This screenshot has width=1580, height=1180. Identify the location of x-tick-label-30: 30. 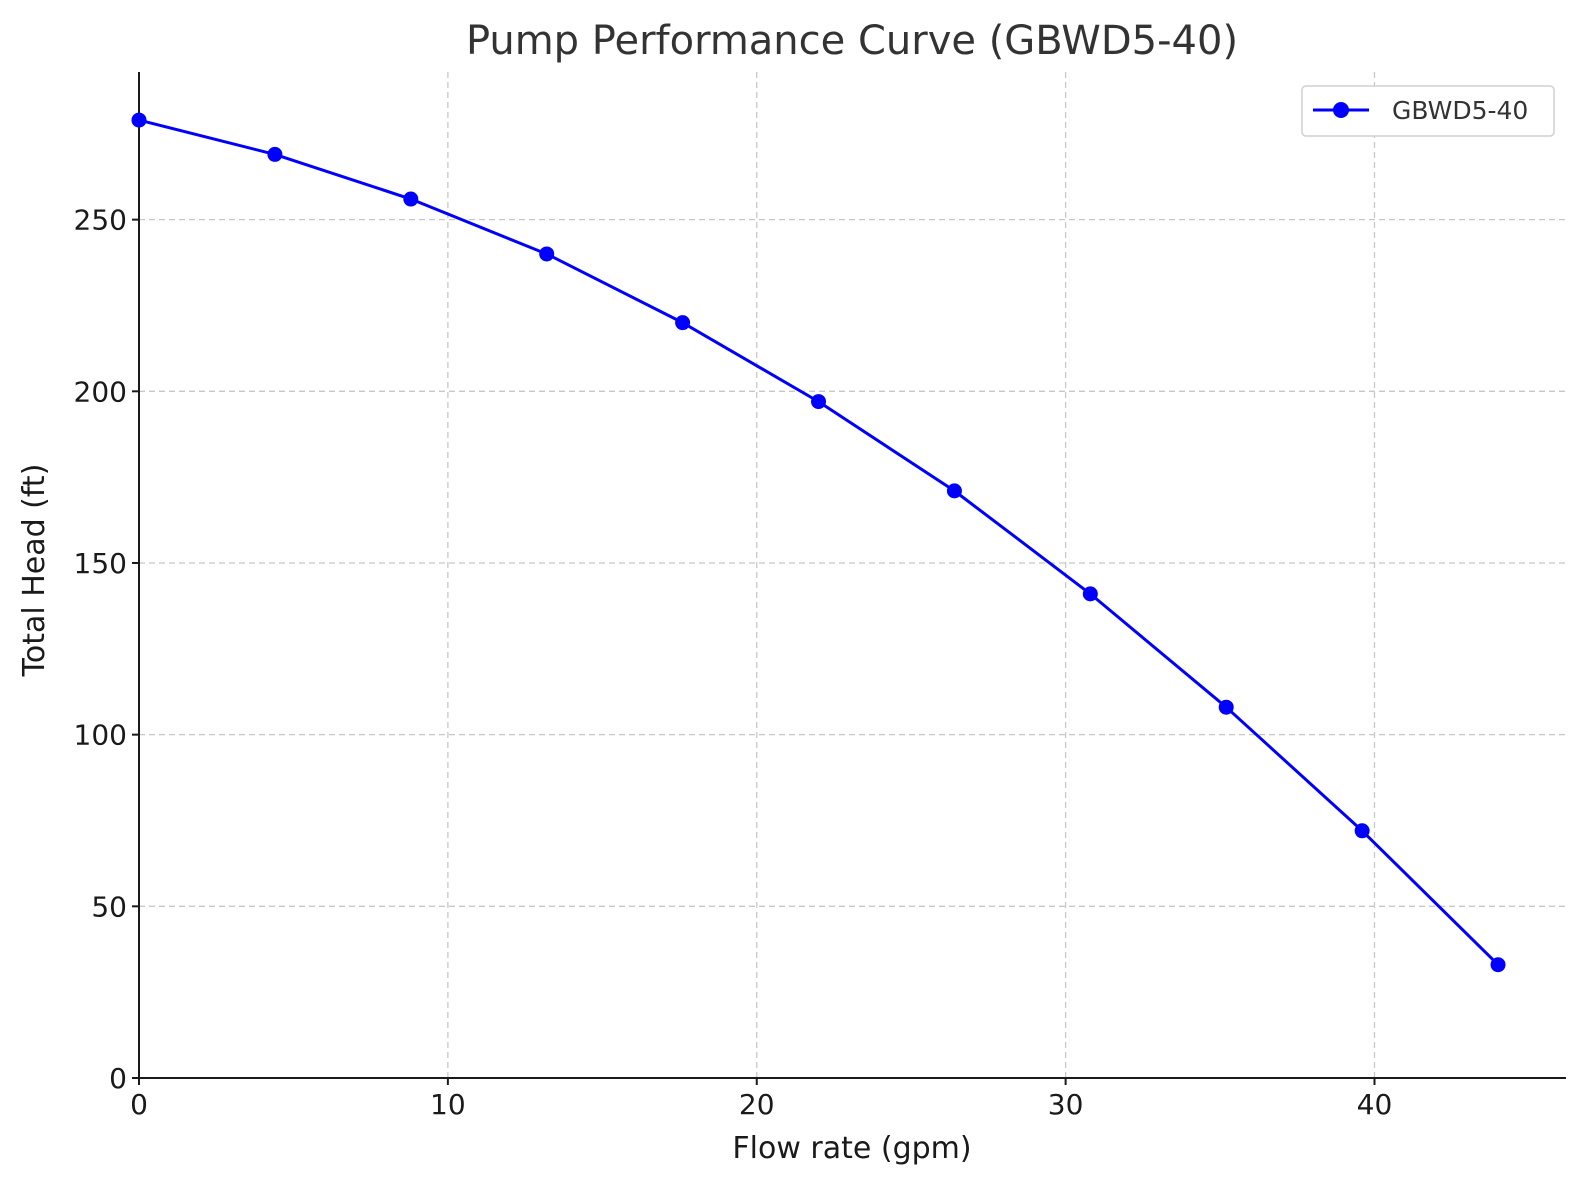
(1066, 1104).